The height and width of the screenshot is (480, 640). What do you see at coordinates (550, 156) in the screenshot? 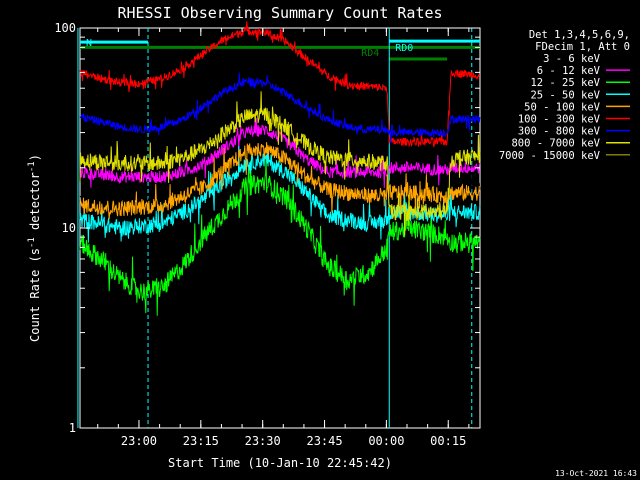
I see `legend-entry-label: 7000 - 15000 keV` at bounding box center [550, 156].